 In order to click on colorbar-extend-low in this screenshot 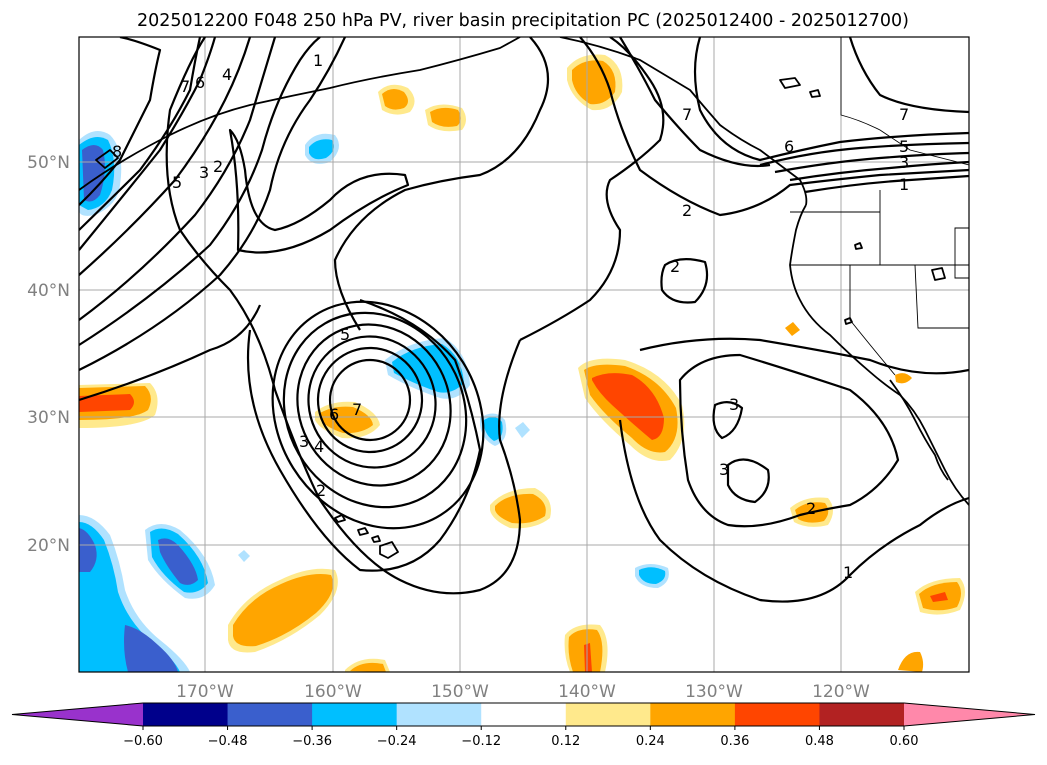, I will do `click(77, 714)`.